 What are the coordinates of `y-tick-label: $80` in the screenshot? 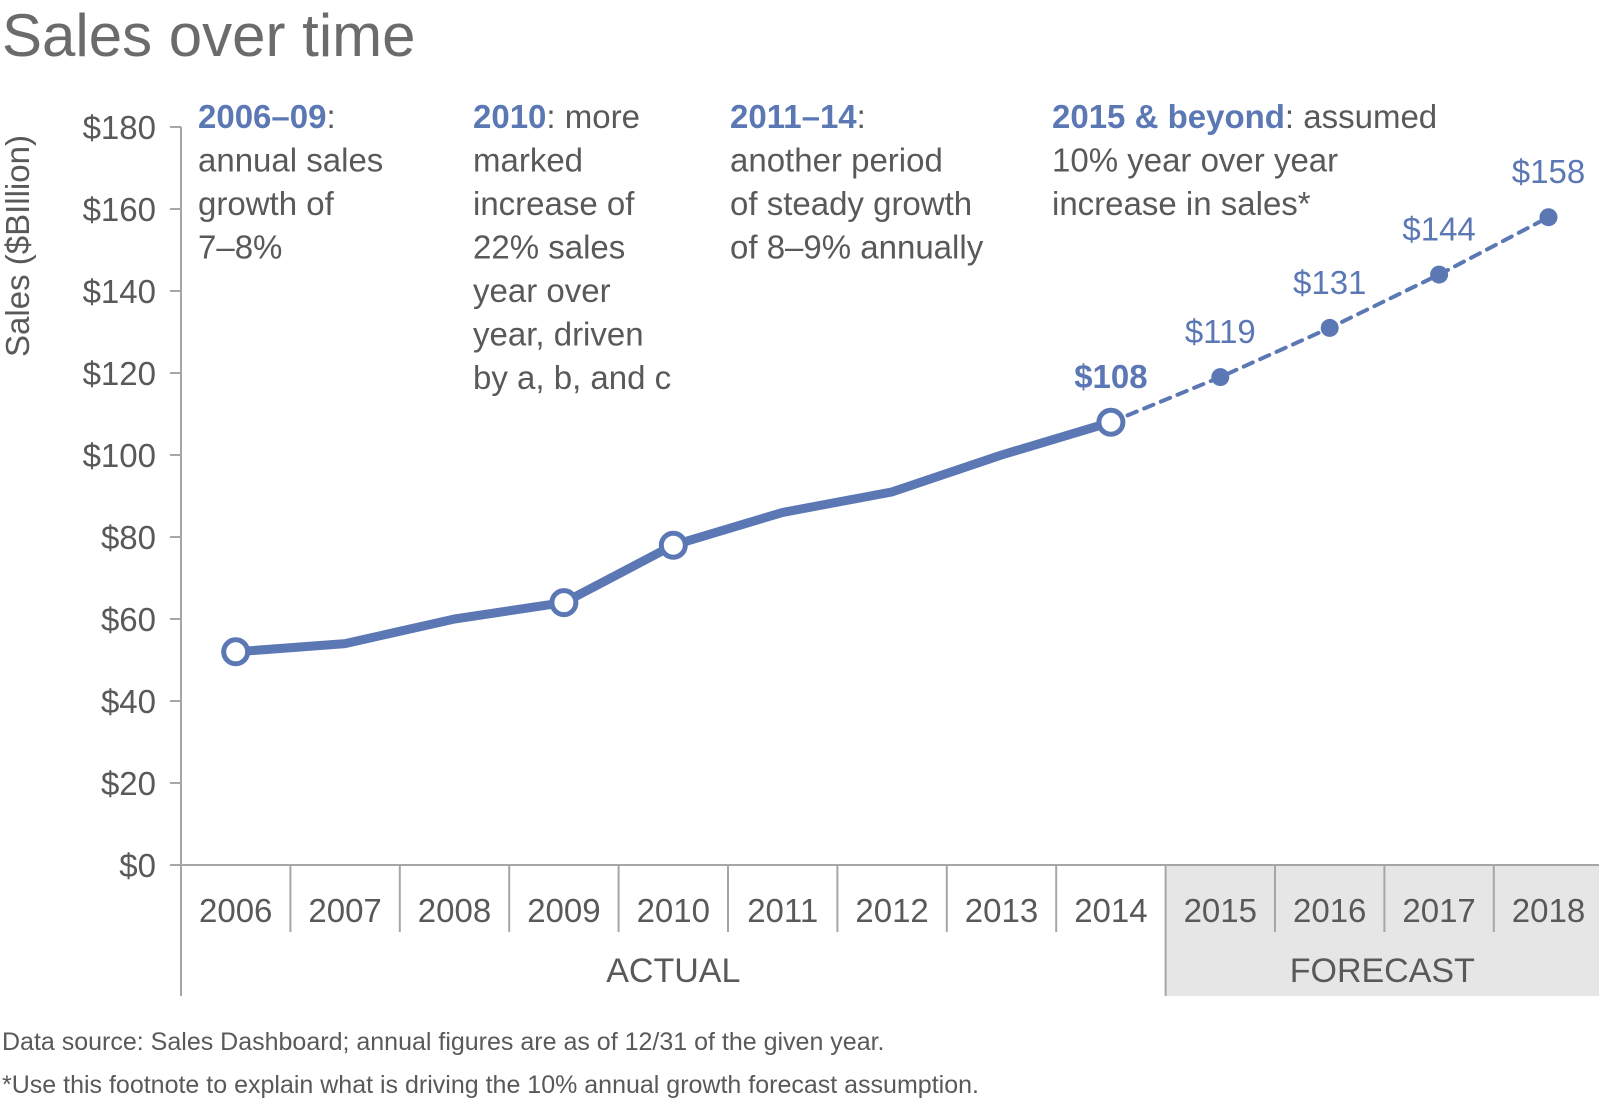 It's located at (128, 537).